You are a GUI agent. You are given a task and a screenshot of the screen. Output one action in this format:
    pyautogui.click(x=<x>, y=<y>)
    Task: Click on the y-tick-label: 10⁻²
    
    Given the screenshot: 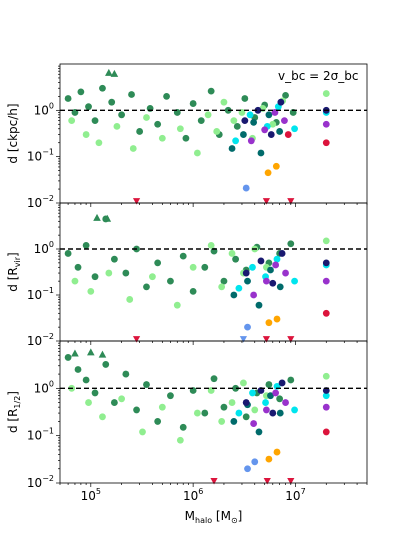 What is the action you would take?
    pyautogui.click(x=40, y=482)
    